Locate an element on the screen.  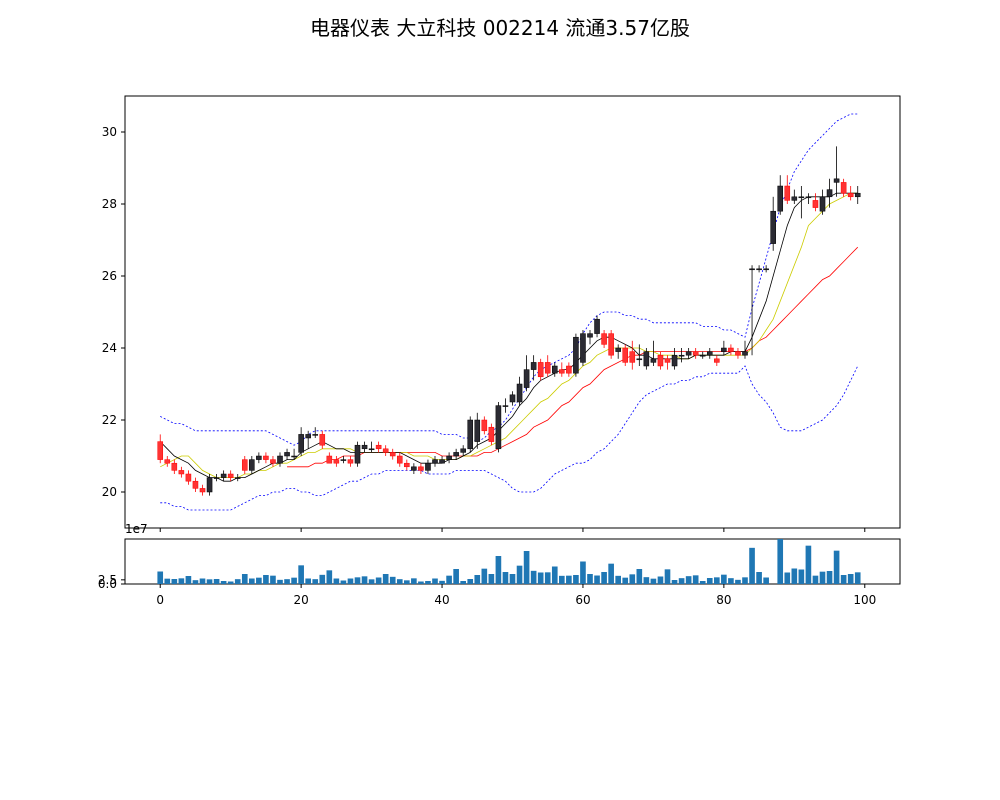
xtick-label: 100 is located at coordinates (864, 600).